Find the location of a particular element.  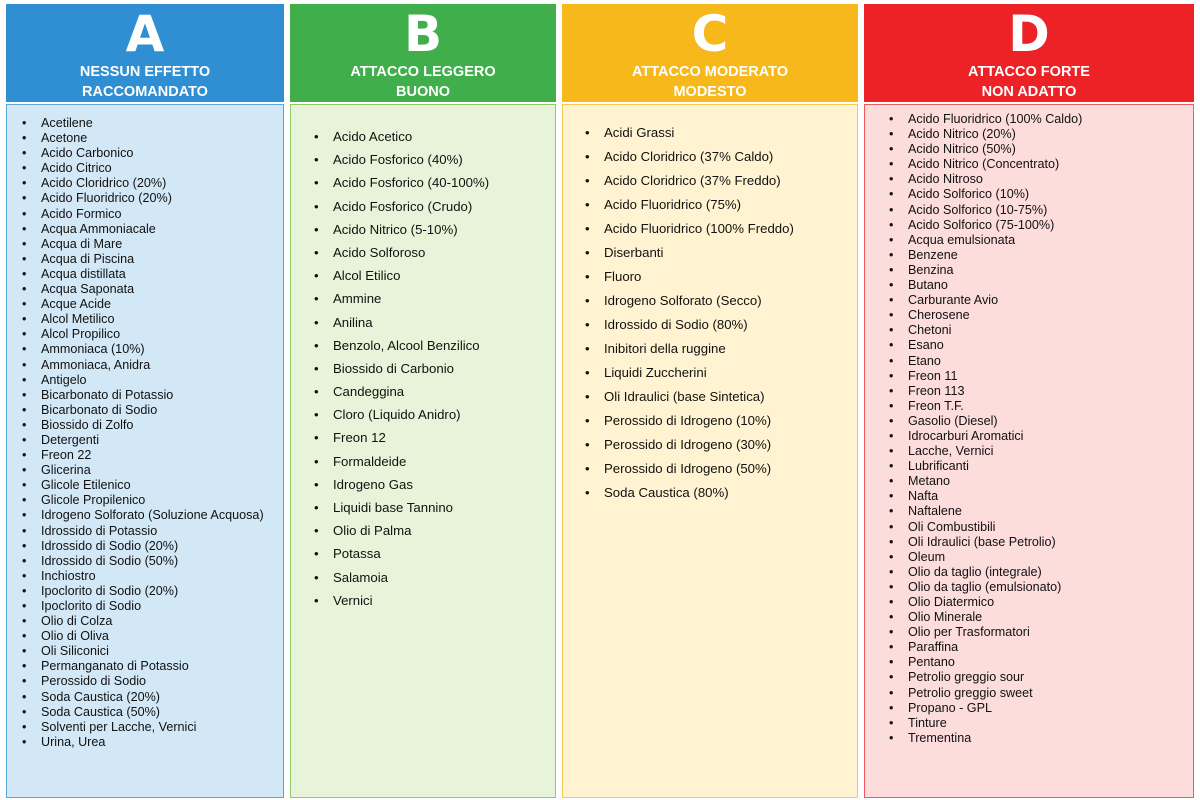

list-item: Acido Nitrico (5-10%) is located at coordinates (434, 229).